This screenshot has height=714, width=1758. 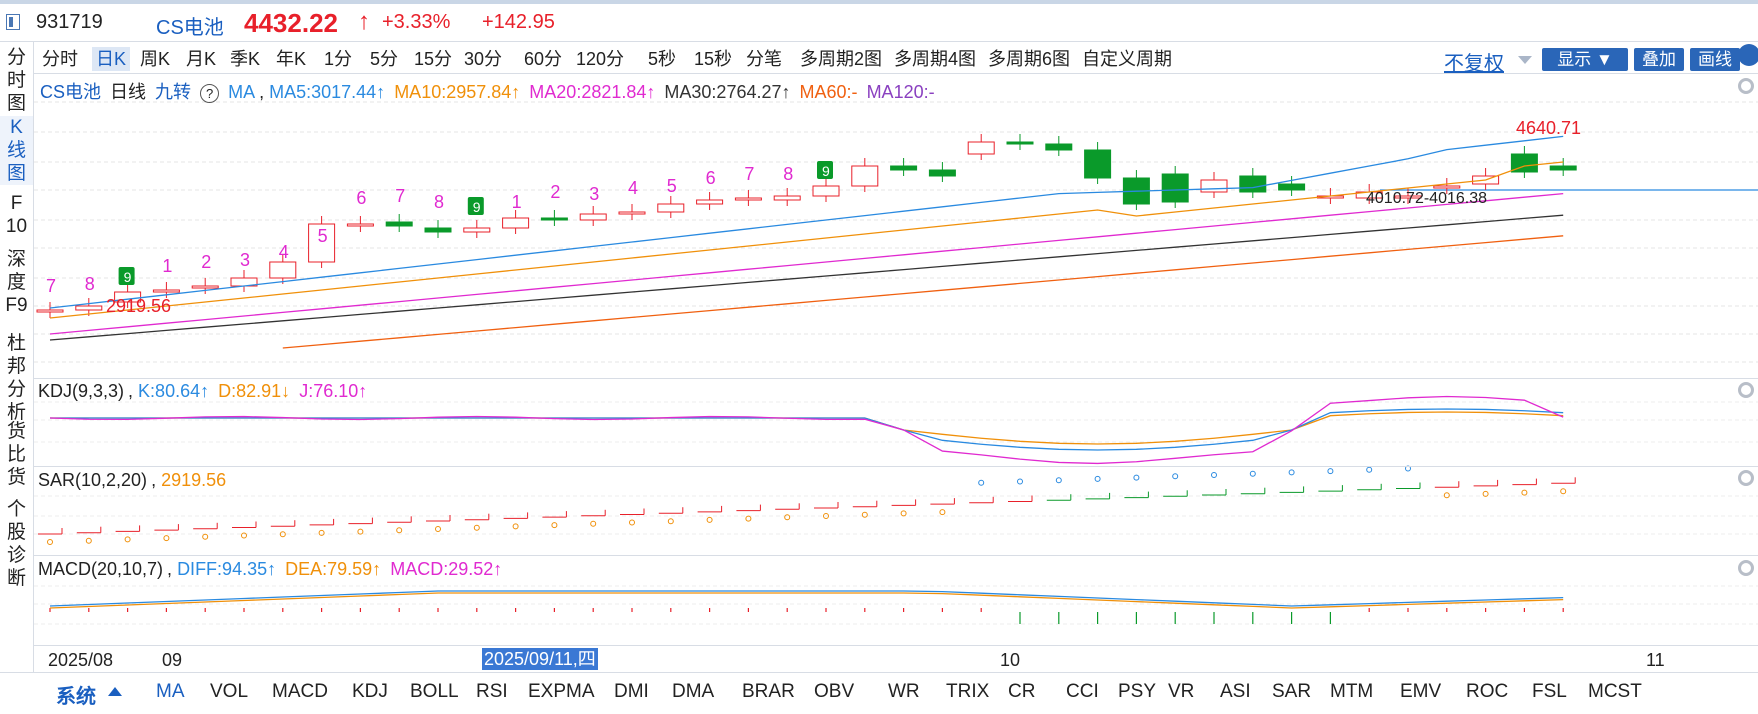 I want to click on main-cycle: 日线, so click(x=128, y=92).